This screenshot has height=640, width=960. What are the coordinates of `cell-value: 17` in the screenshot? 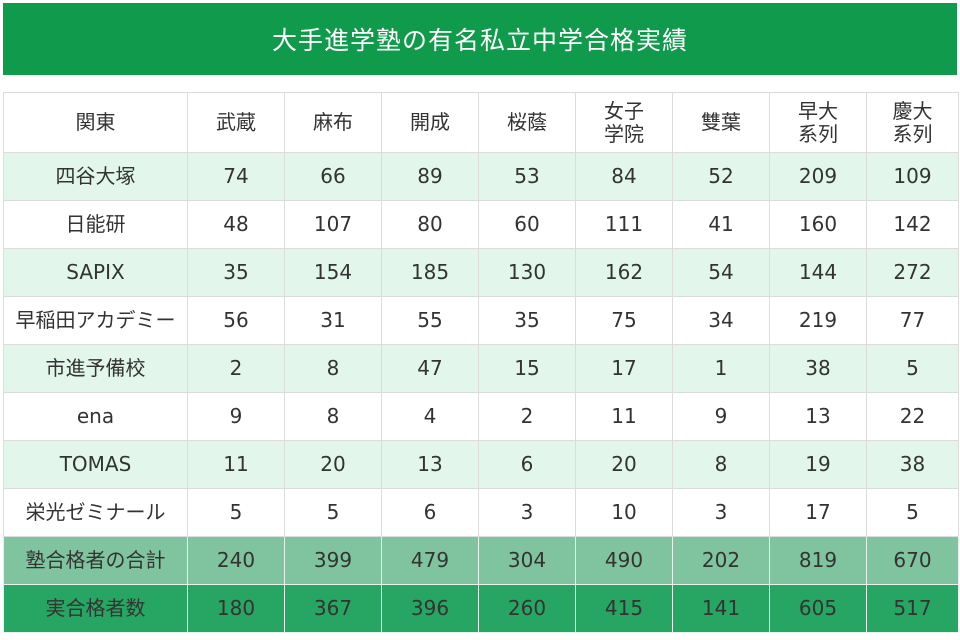 It's located at (818, 512).